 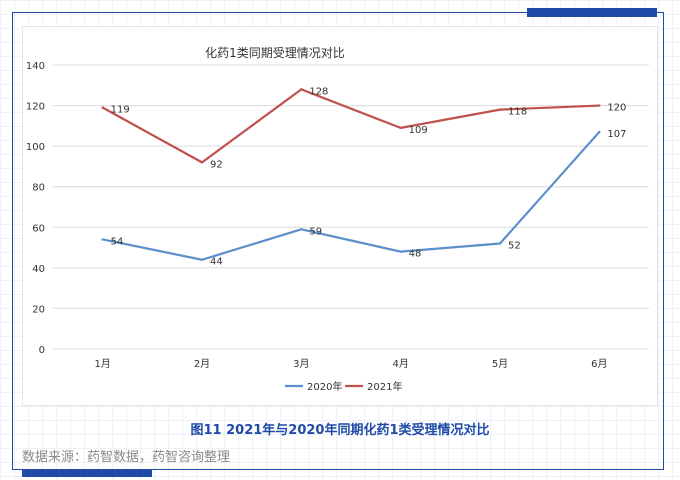 What do you see at coordinates (35, 66) in the screenshot?
I see `y-tick-label: 140` at bounding box center [35, 66].